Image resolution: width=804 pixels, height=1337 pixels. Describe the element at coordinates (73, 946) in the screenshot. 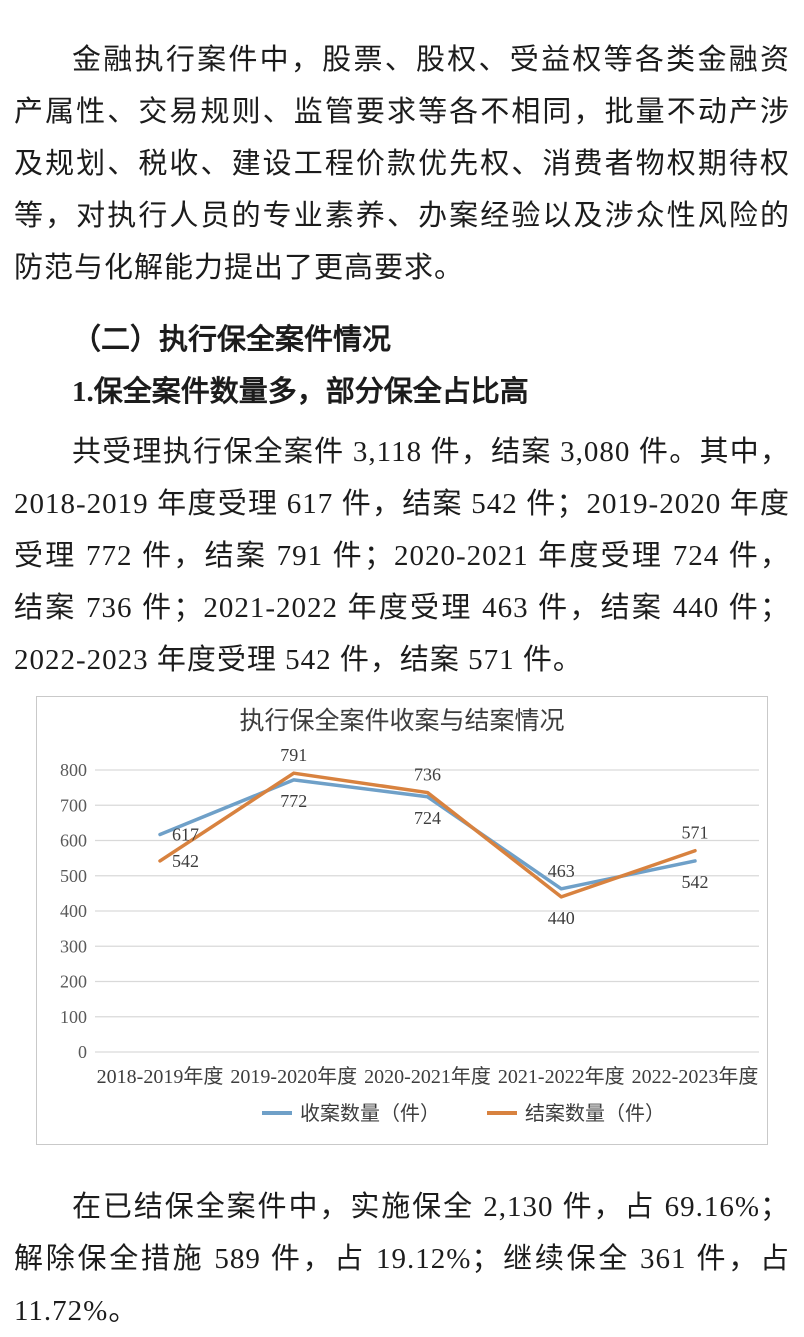

I see `y-axis-tick-label: 300` at that location.